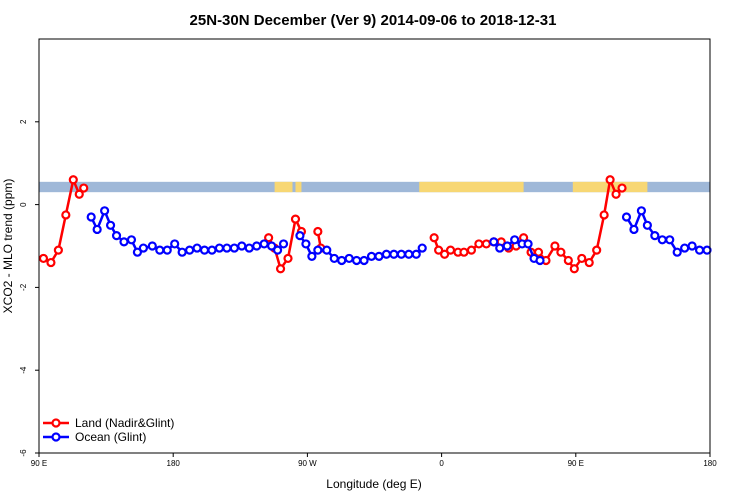 This screenshot has height=500, width=750. I want to click on series-ocean, so click(399, 236).